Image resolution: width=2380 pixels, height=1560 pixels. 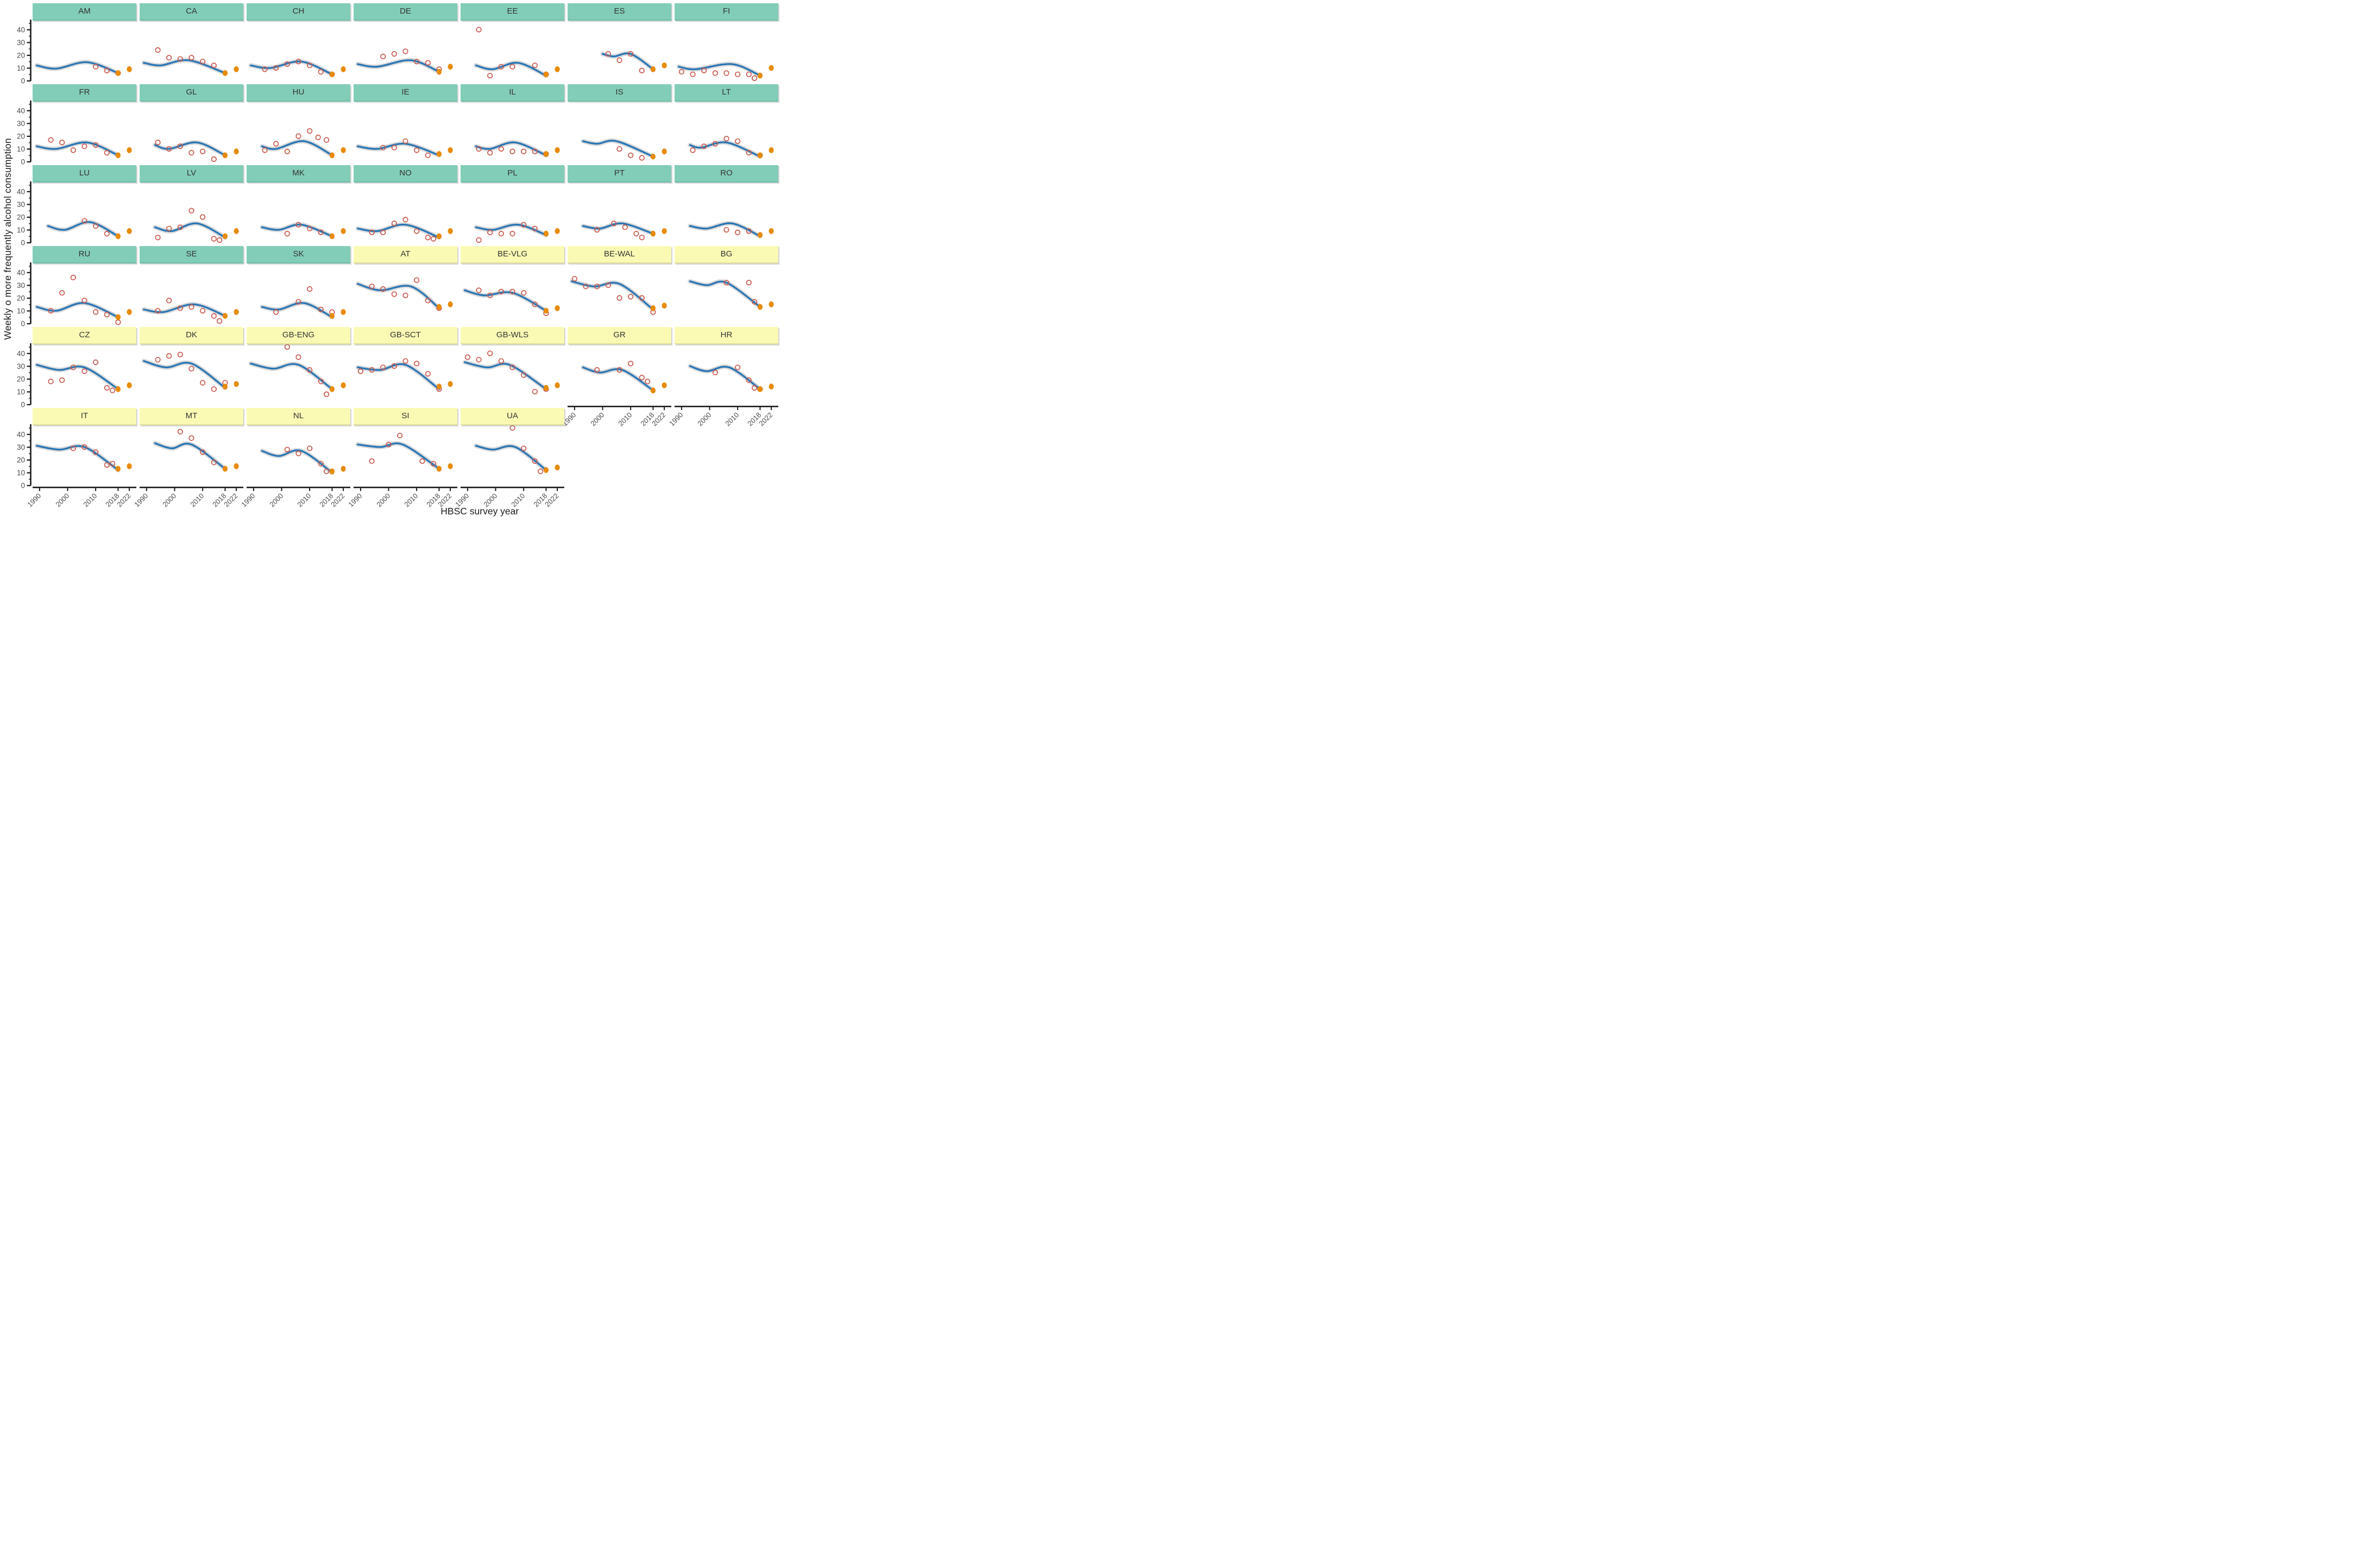 I want to click on facet-plot-UA, so click(x=512, y=458).